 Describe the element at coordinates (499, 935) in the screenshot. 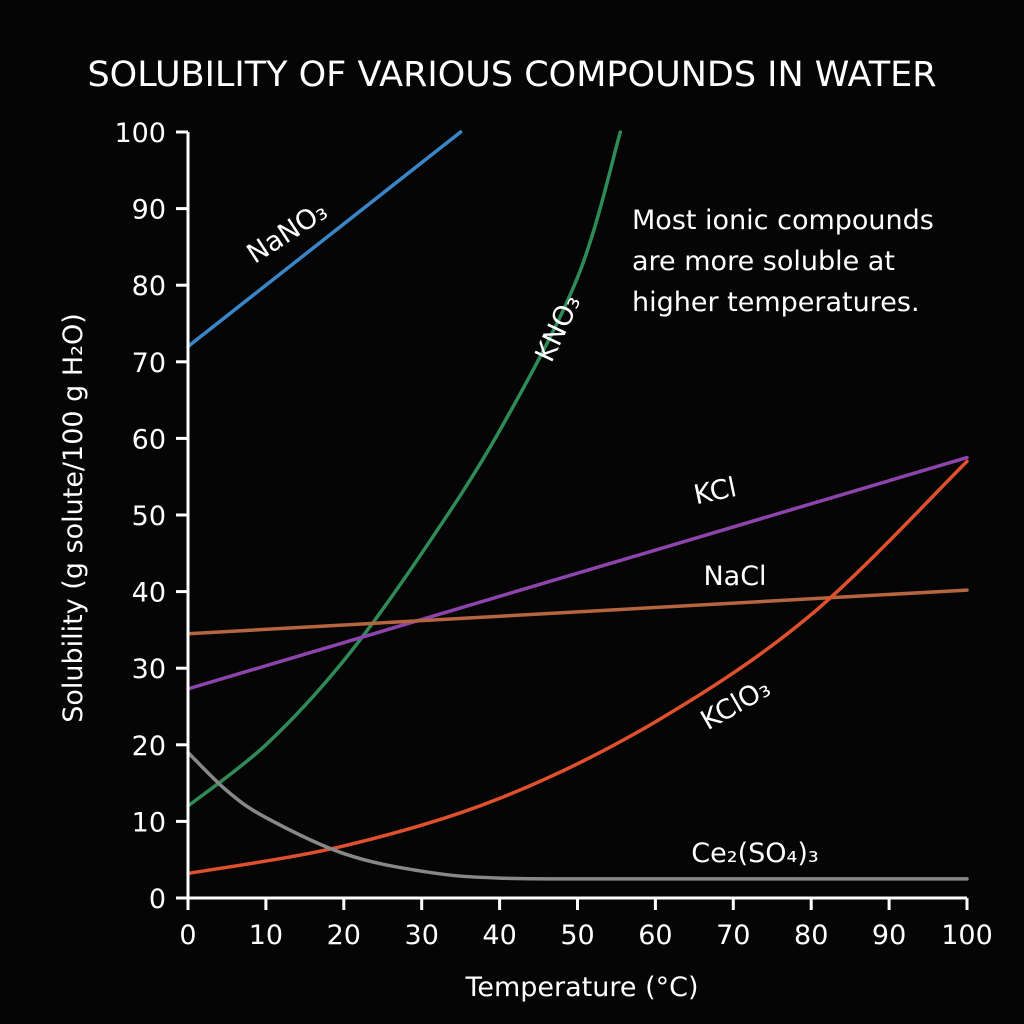

I see `x-tick-label: 40` at that location.